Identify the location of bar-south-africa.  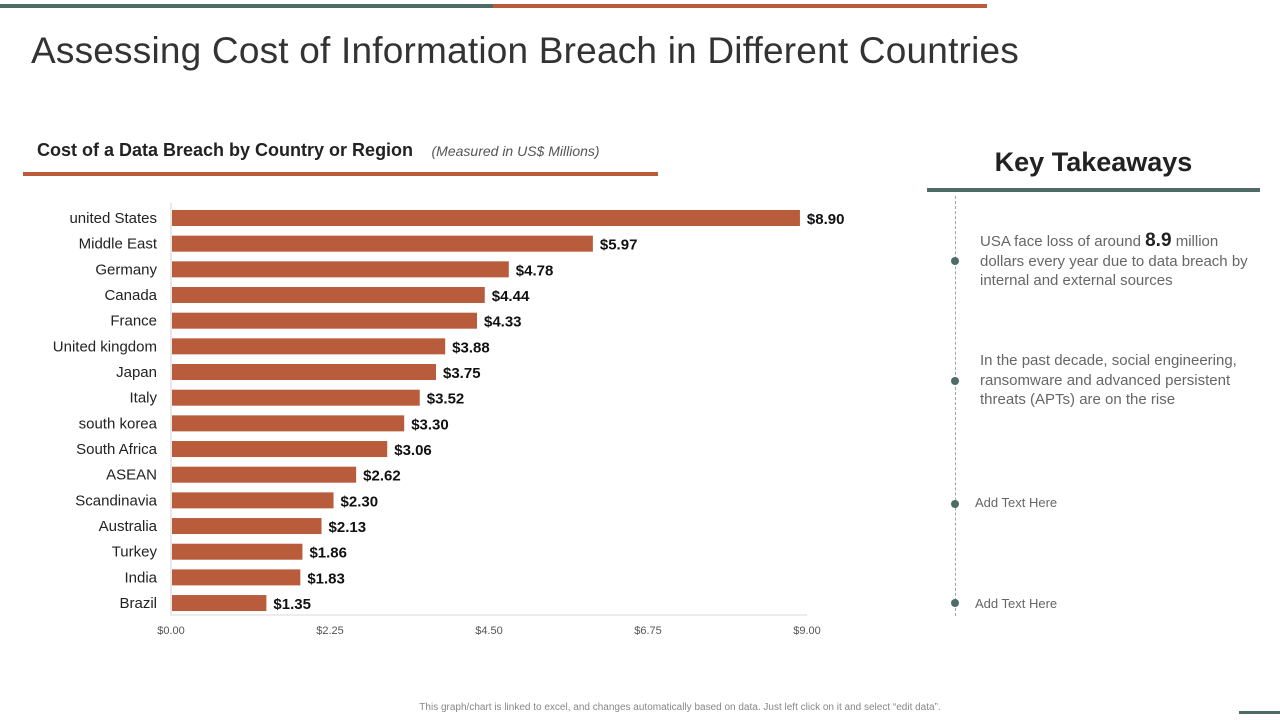
(280, 449).